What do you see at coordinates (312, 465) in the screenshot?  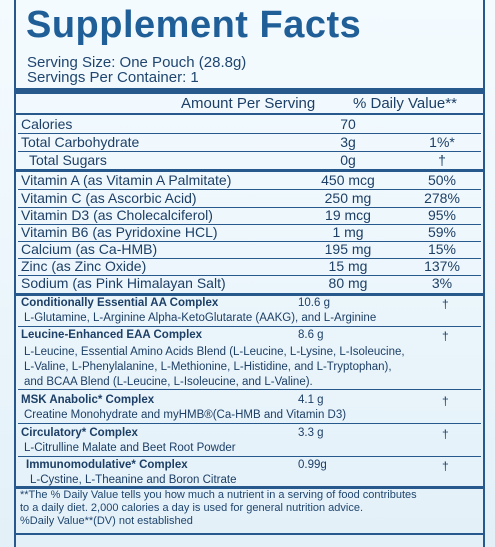 I see `blend-amount: 0.99g` at bounding box center [312, 465].